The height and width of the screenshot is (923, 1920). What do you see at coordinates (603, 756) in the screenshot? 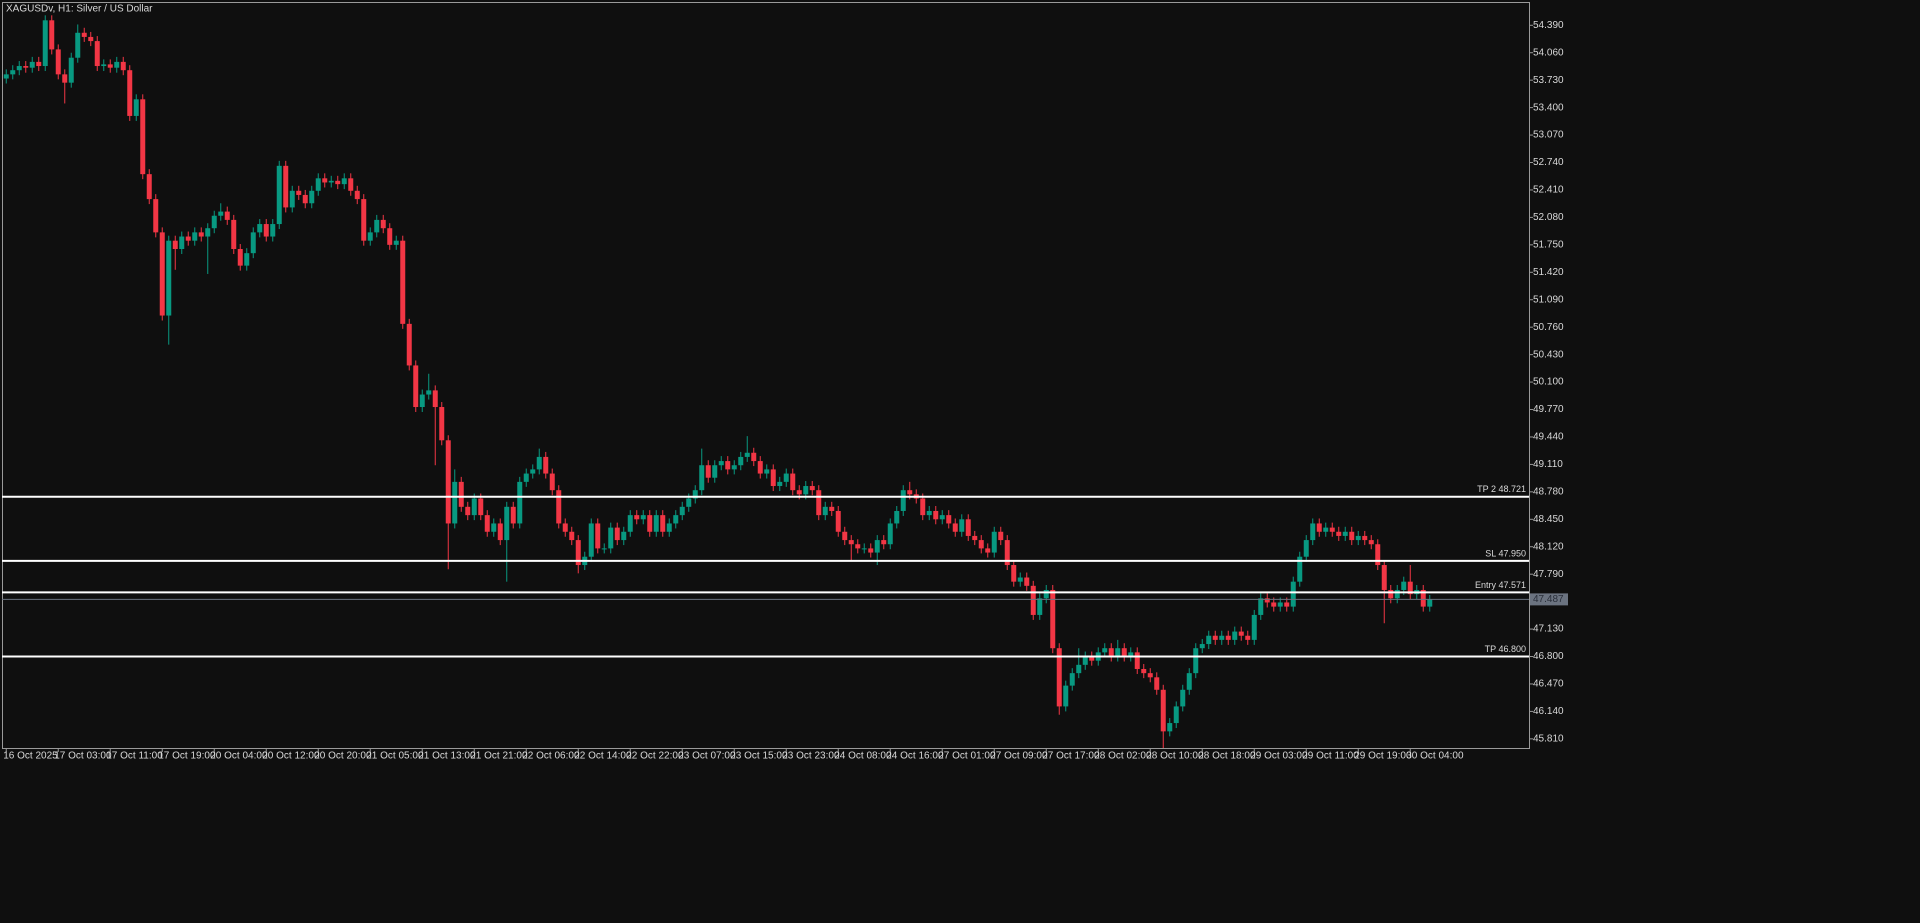
I see `x-tick-label: 22 Oct 14:00` at bounding box center [603, 756].